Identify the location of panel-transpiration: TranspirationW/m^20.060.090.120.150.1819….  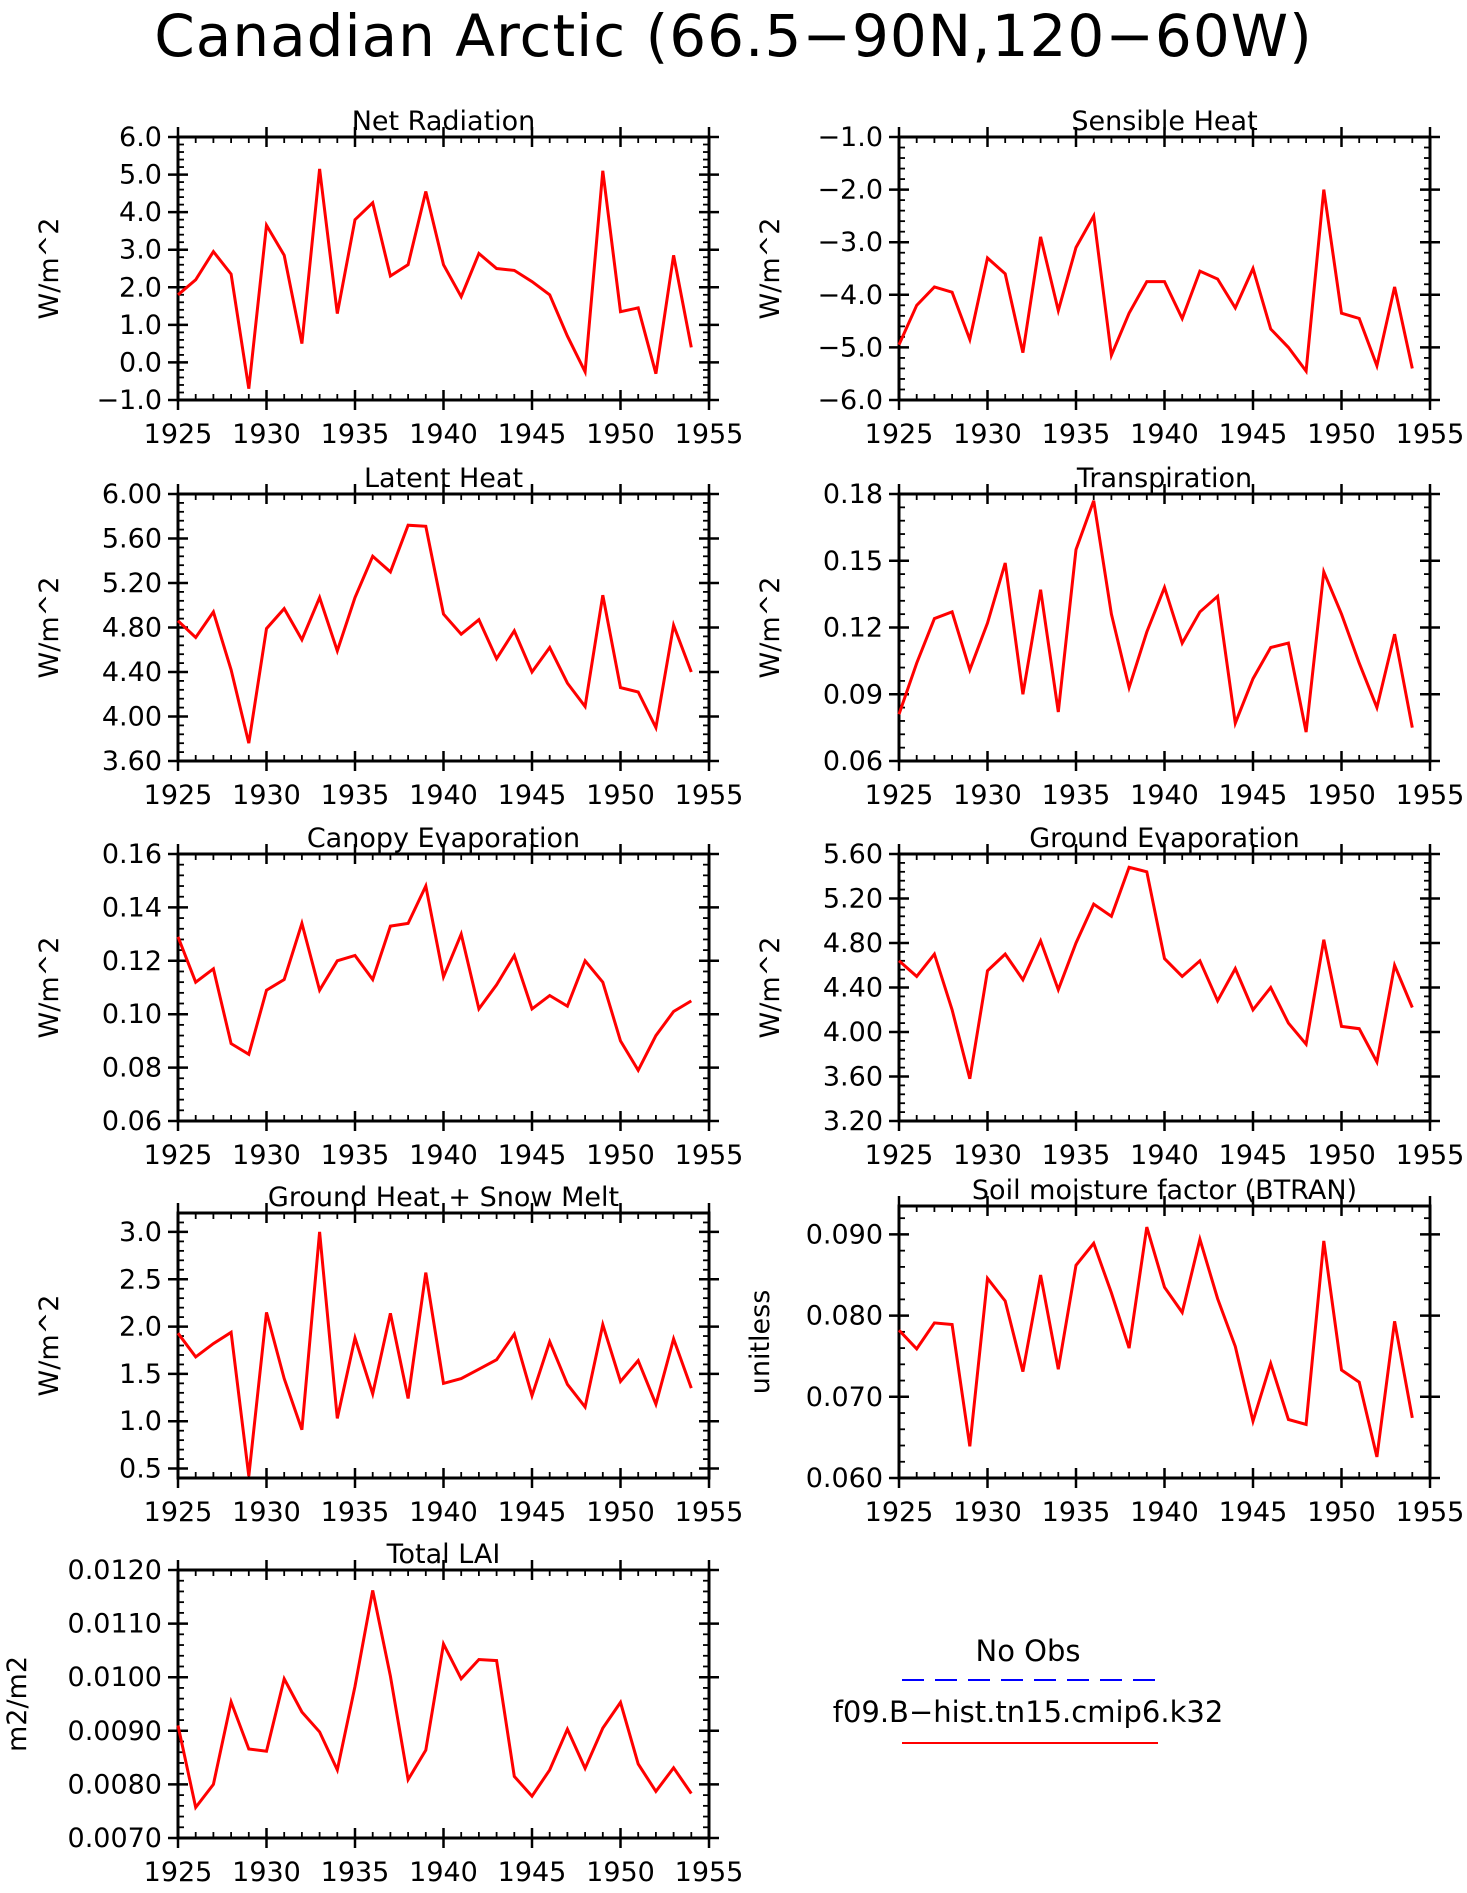
(1109, 637).